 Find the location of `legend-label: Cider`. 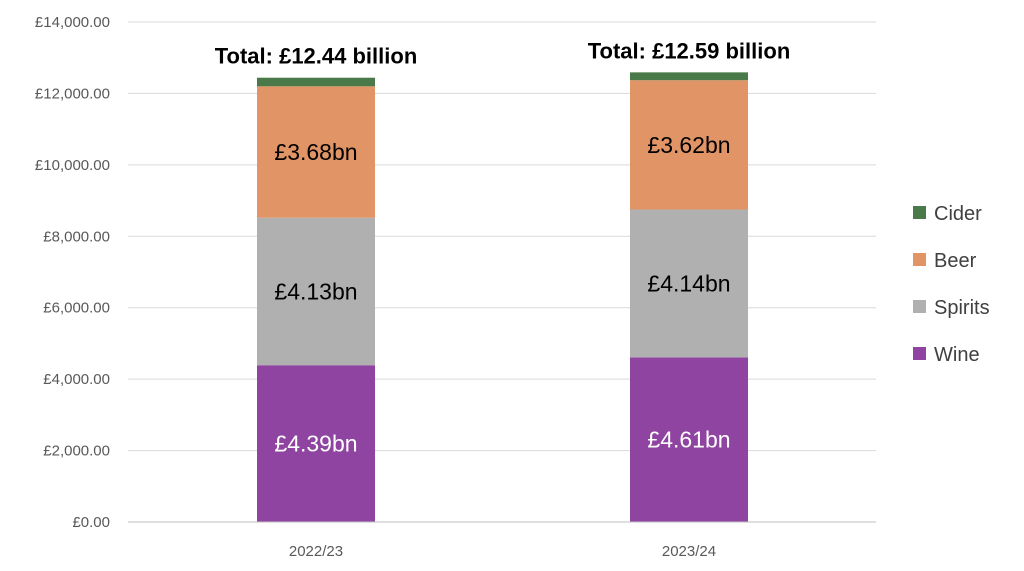

legend-label: Cider is located at coordinates (958, 214).